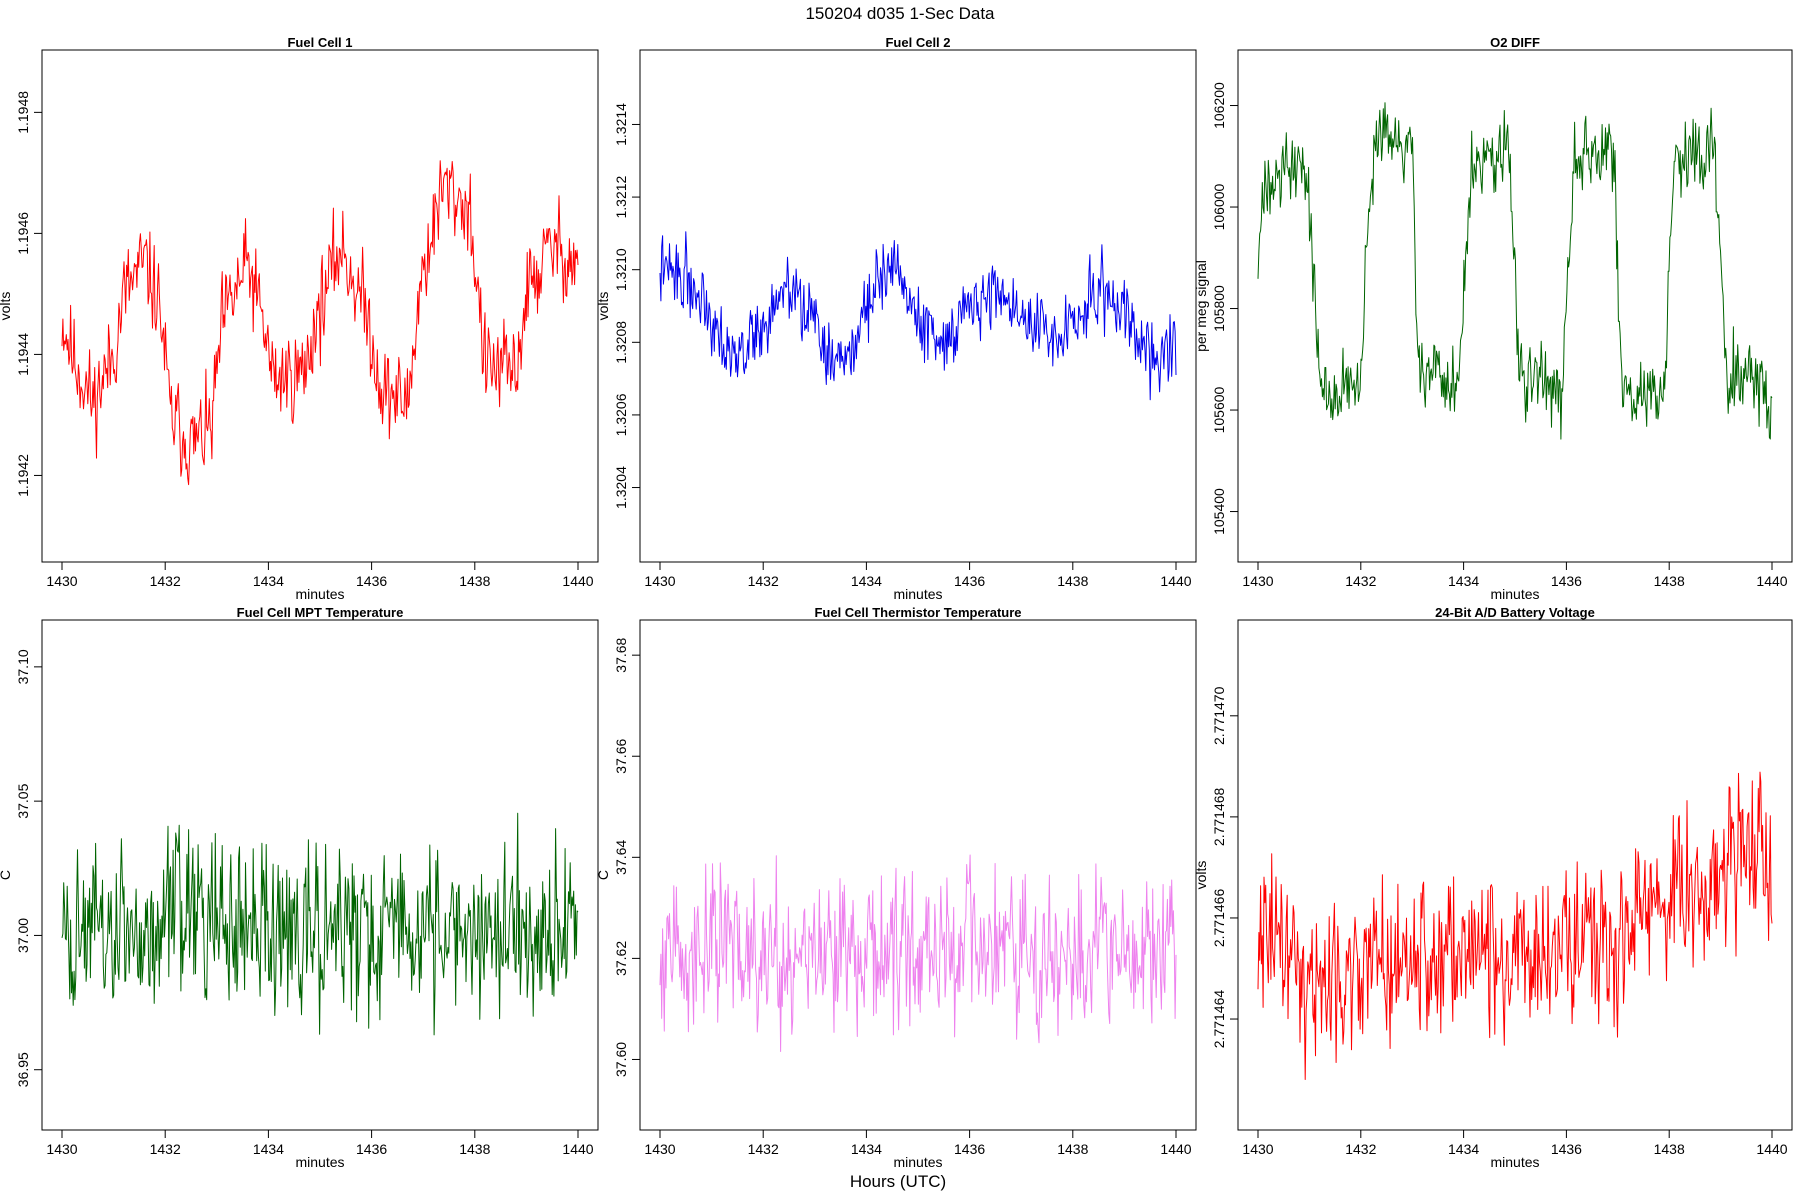 The height and width of the screenshot is (1200, 1800). I want to click on panel-title: 24-Bit A/D Battery Voltage, so click(1515, 612).